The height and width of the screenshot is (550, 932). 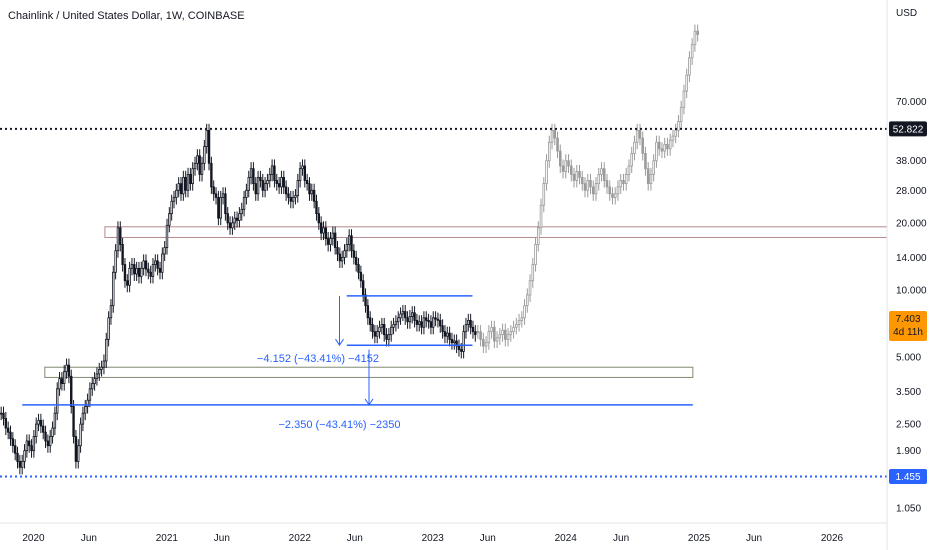 I want to click on y-tick-label: 38.000, so click(x=911, y=161).